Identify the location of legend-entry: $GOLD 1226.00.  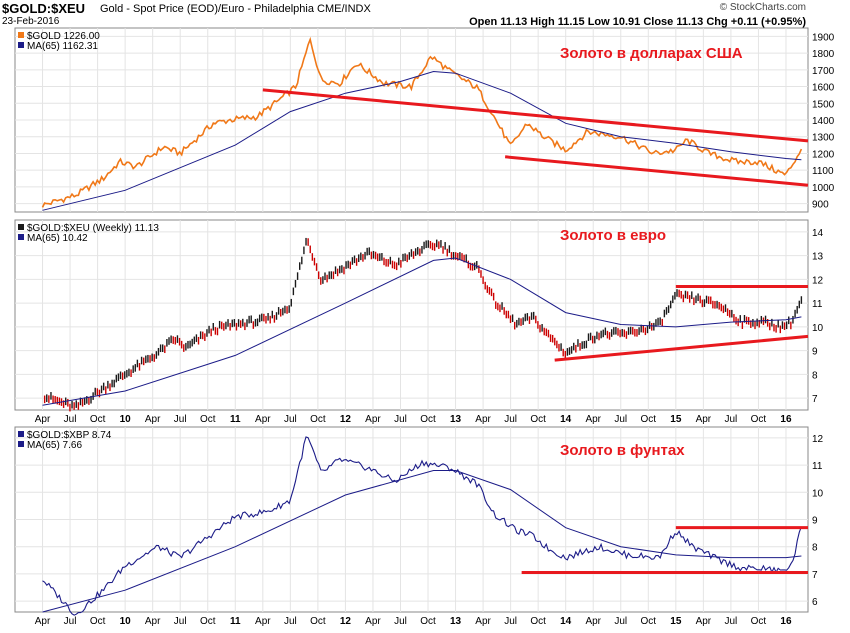
(63, 36).